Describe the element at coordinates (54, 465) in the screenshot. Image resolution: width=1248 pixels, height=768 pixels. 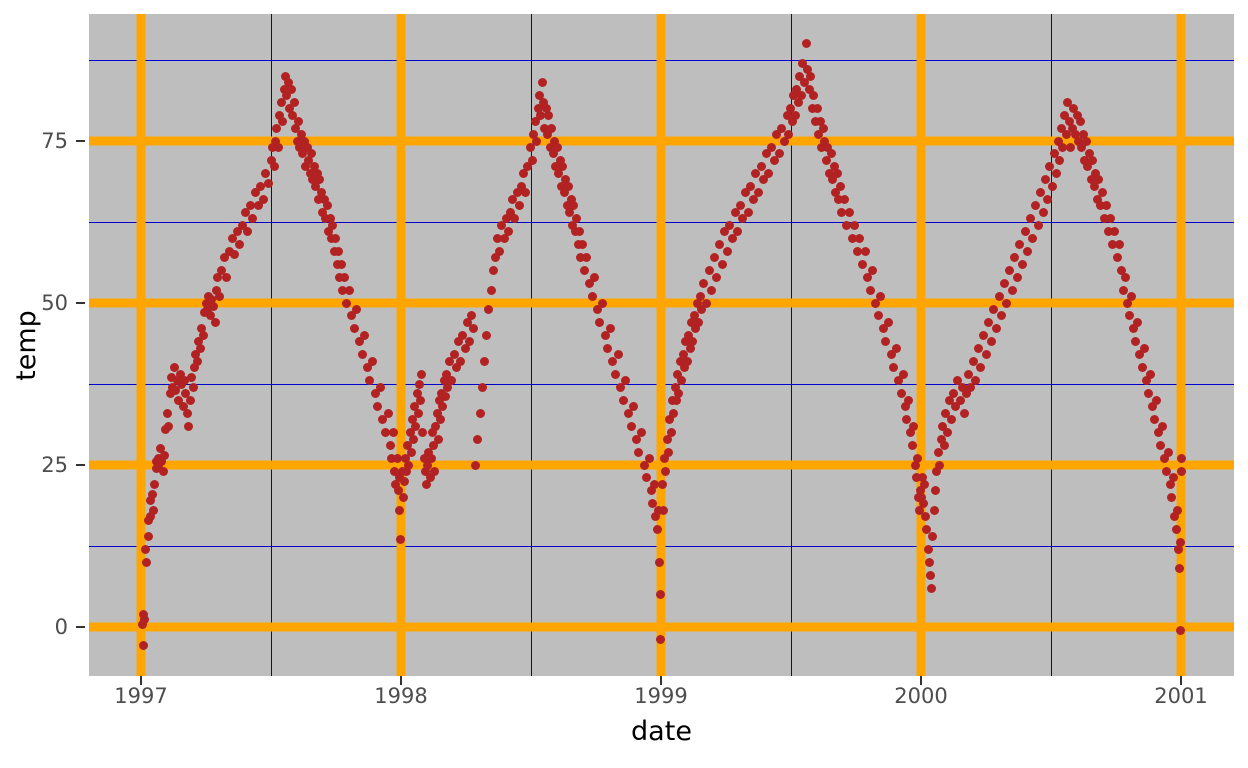
I see `y-axis-tick-label: 25` at that location.